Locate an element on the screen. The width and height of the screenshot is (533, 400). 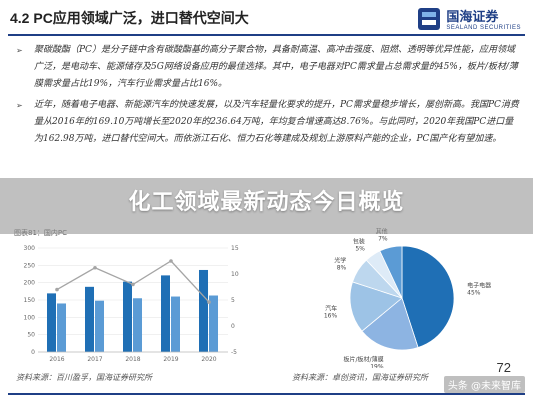
logo-mark-icon is located at coordinates (429, 18).